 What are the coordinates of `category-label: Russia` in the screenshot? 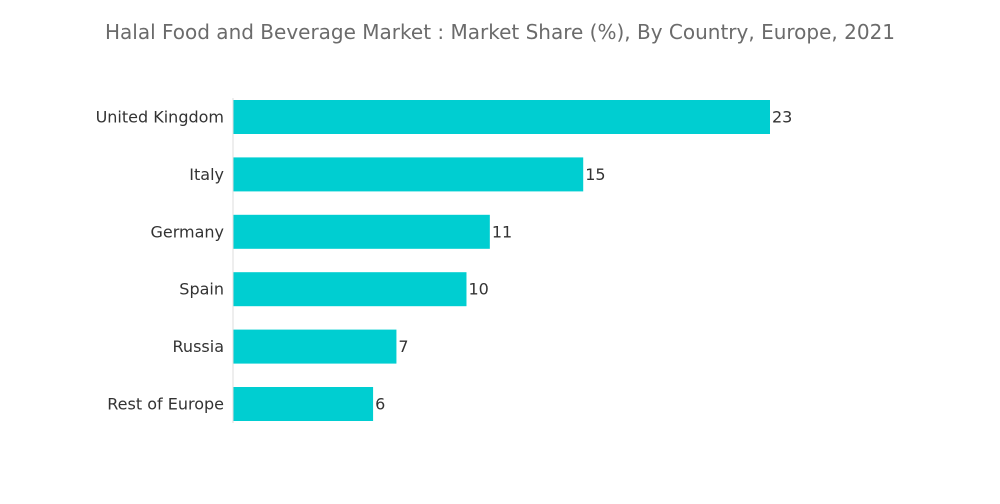 It's located at (198, 346).